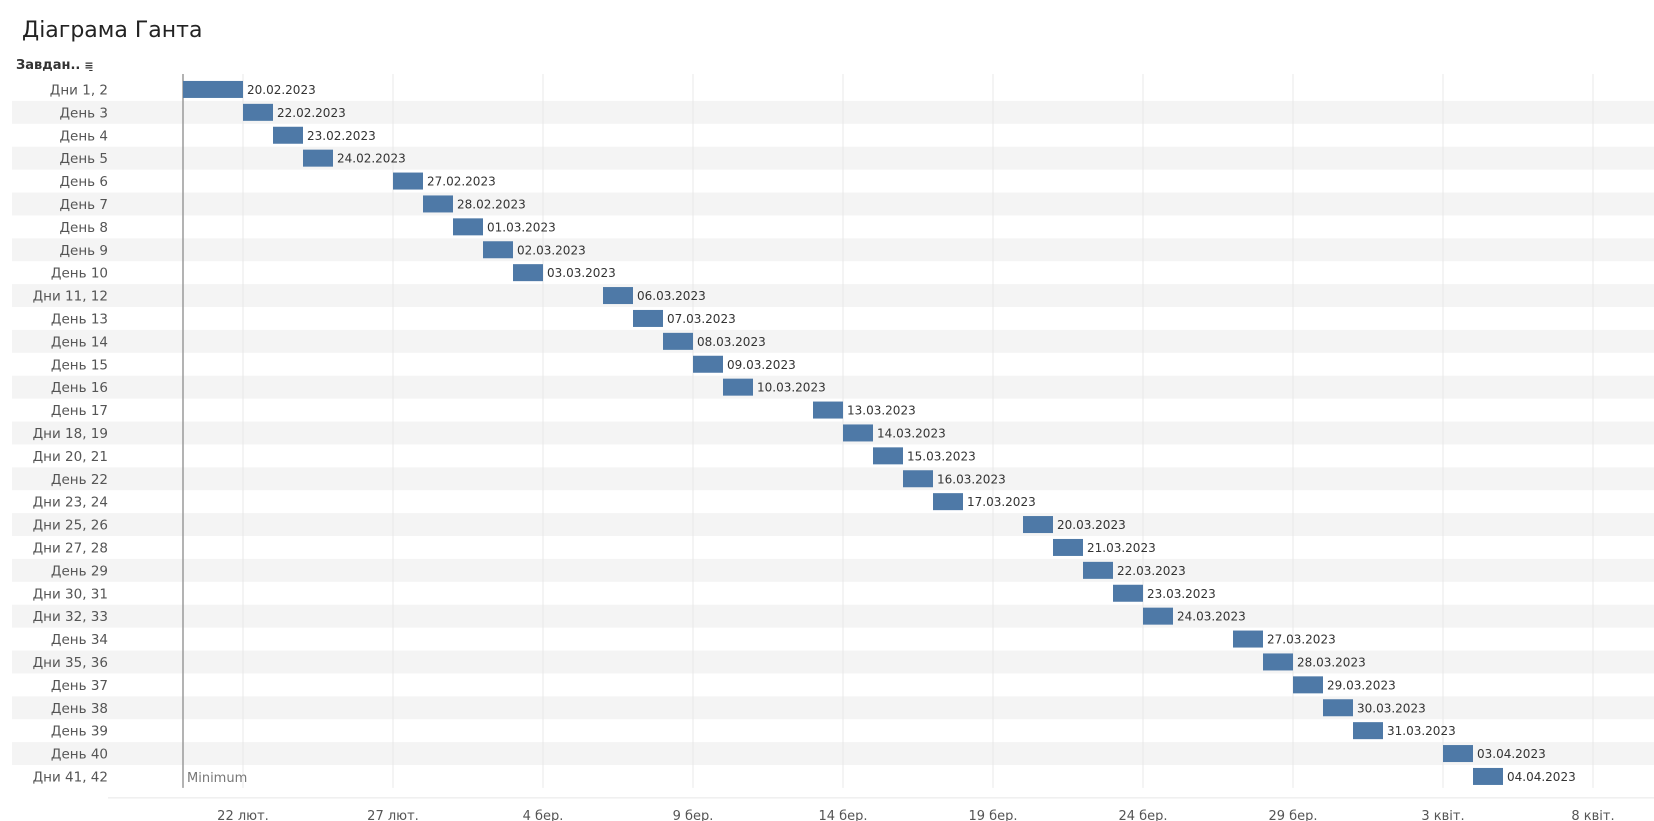 The image size is (1654, 821). Describe the element at coordinates (881, 411) in the screenshot. I see `bar-date-label: 13.03.2023` at that location.